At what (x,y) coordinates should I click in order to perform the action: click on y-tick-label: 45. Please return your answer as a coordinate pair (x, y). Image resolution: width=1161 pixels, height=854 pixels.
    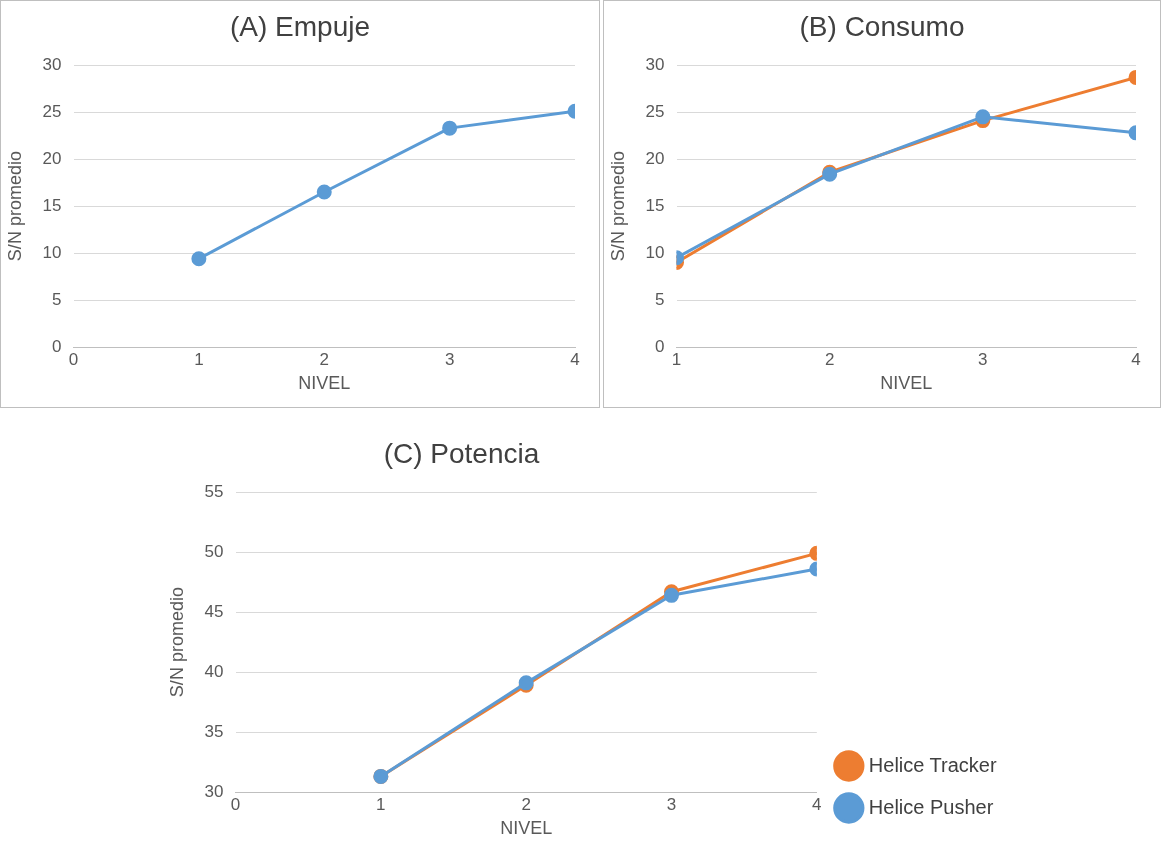
    Looking at the image, I should click on (214, 611).